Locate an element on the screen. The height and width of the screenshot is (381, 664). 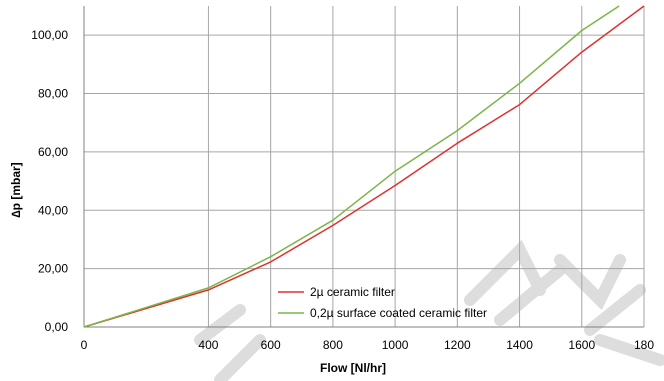
x-tick-label: 1200 is located at coordinates (457, 345).